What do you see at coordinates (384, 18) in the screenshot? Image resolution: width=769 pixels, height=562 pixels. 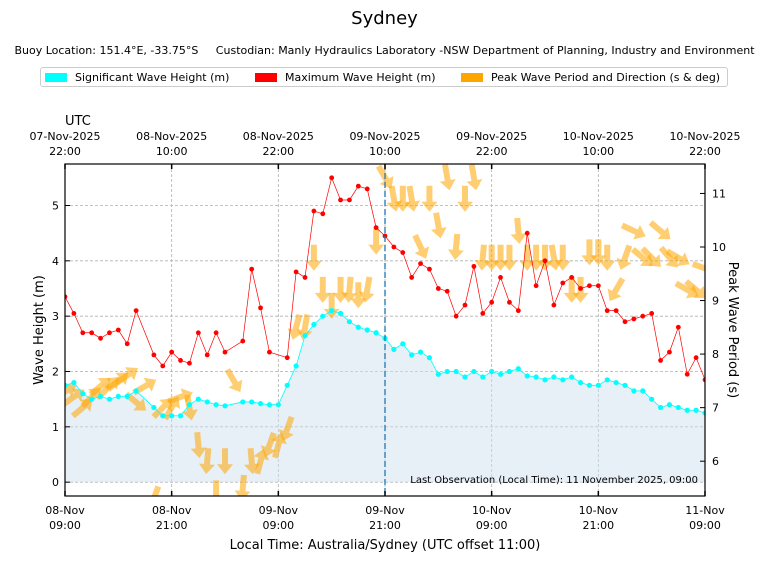 I see `chart-title: Sydney` at bounding box center [384, 18].